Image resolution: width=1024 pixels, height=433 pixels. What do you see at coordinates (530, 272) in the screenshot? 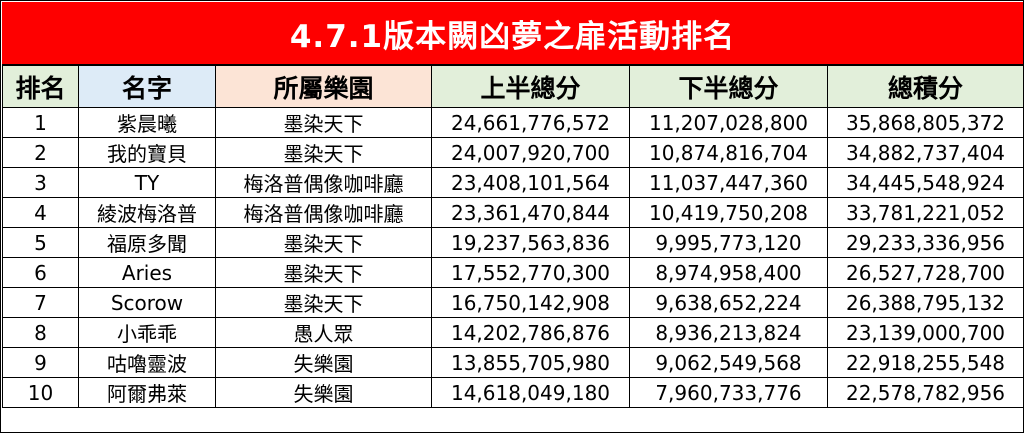
I see `cell-first-half: 17,552,770,300` at bounding box center [530, 272].